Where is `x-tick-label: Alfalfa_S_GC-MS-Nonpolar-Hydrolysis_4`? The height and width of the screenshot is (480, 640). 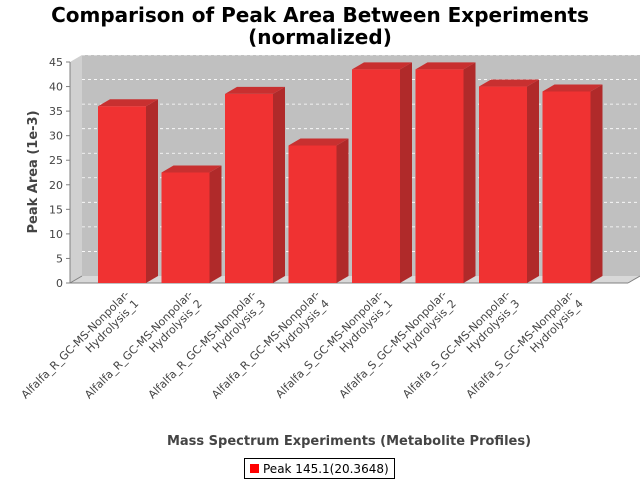
x-tick-label: Alfalfa_S_GC-MS-Nonpolar-Hydrolysis_4 is located at coordinates (525, 349).